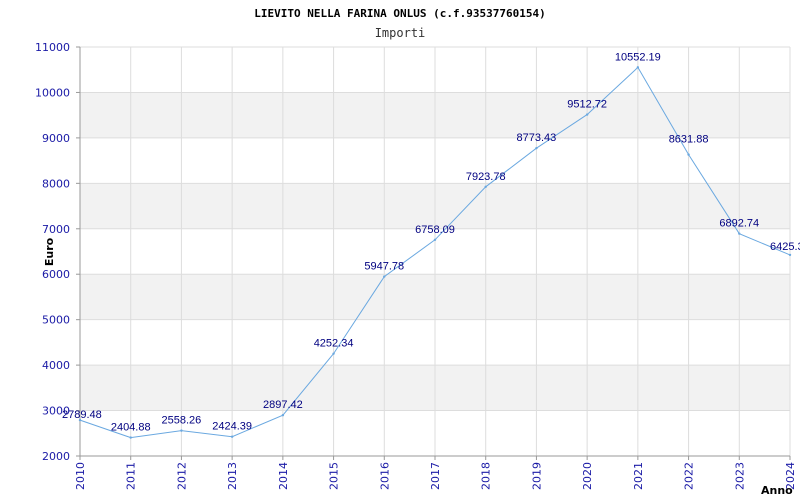 This screenshot has height=500, width=800. What do you see at coordinates (52, 47) in the screenshot?
I see `y-tick-label: 11000` at bounding box center [52, 47].